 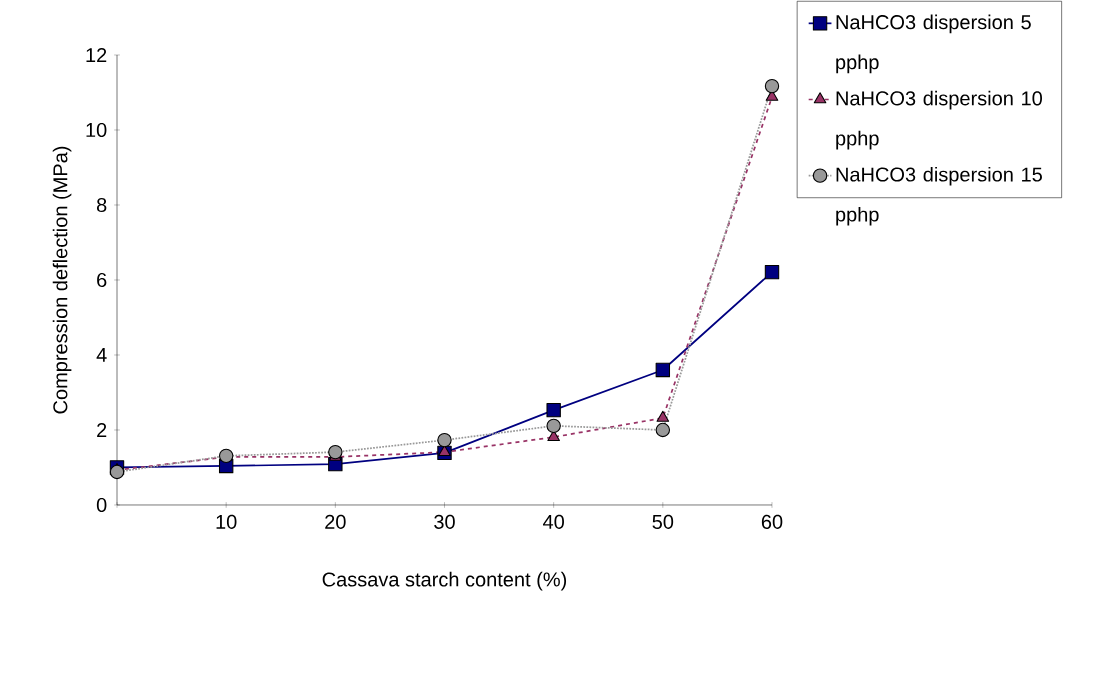 What do you see at coordinates (933, 44) in the screenshot?
I see `legend-label: NaHCO3 dispersion 5 pphp` at bounding box center [933, 44].